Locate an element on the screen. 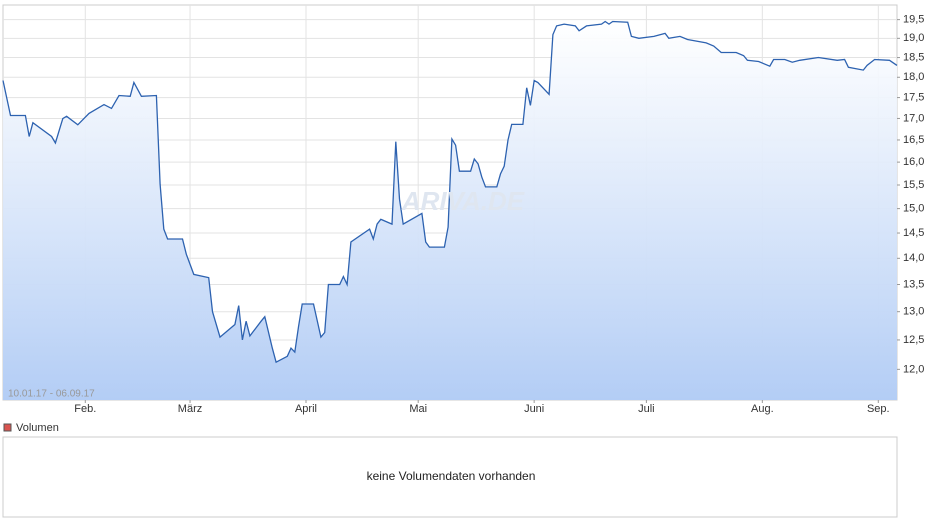 The width and height of the screenshot is (940, 531). y-tick-label: 19,0 is located at coordinates (913, 38).